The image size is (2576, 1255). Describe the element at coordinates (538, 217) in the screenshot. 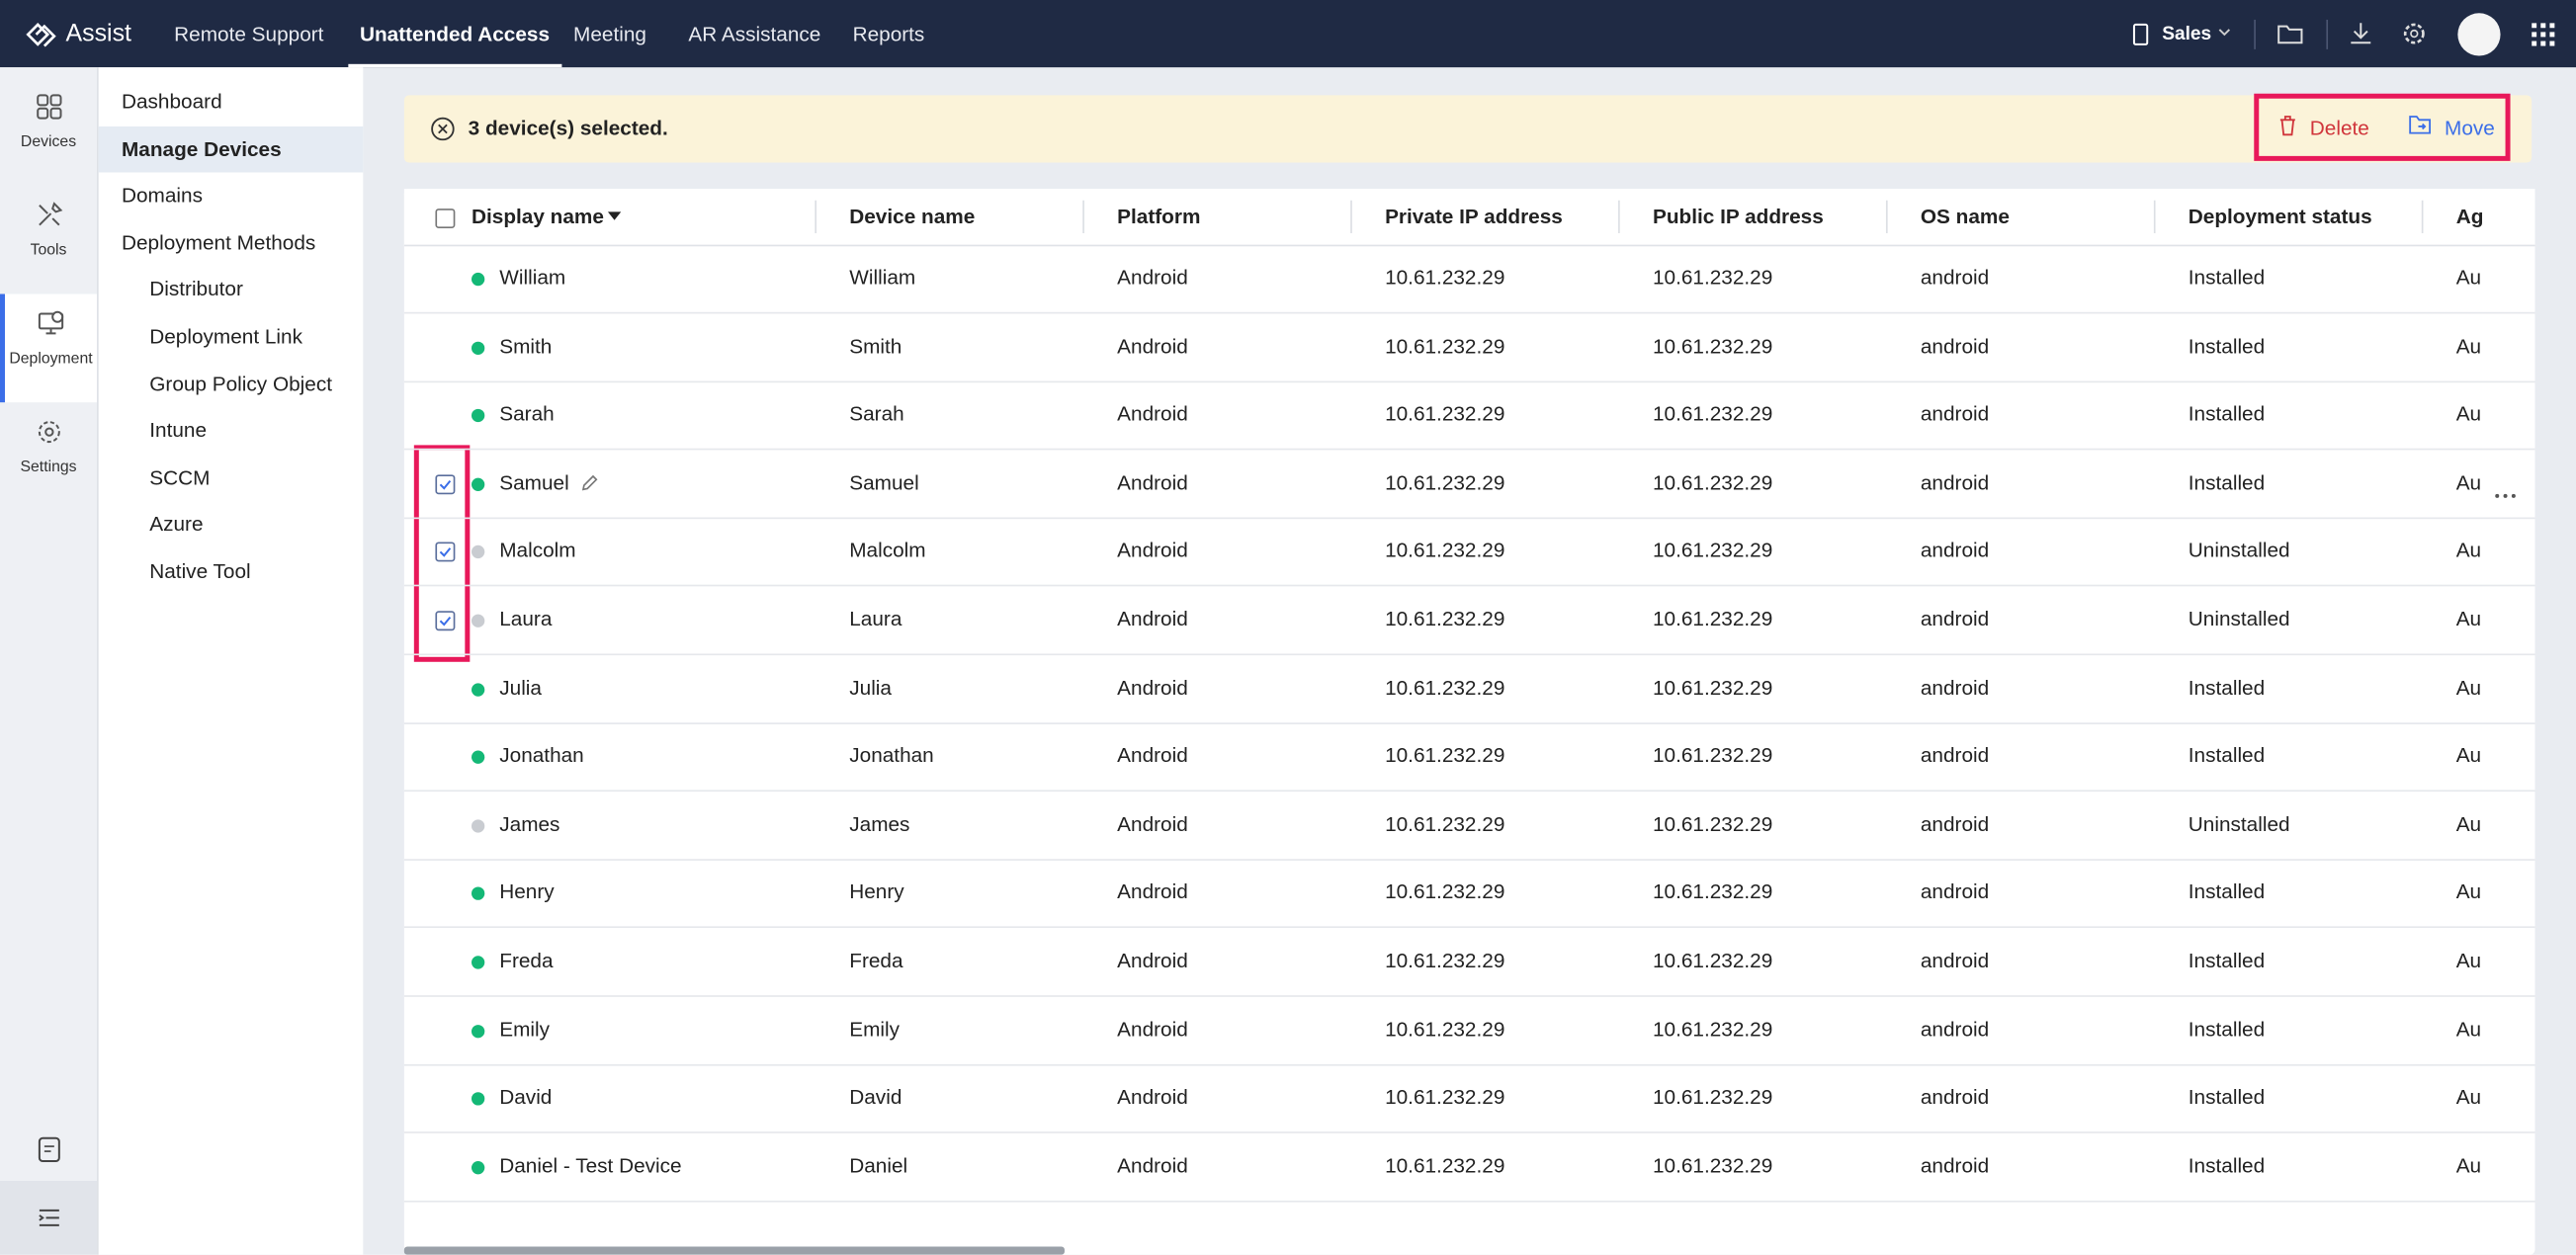

I see `column-header: Display name` at that location.